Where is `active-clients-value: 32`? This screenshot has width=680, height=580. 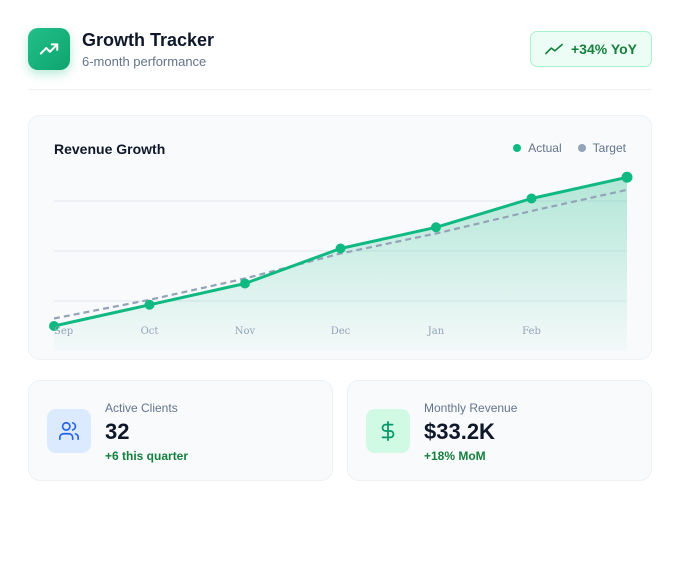
active-clients-value: 32 is located at coordinates (117, 431).